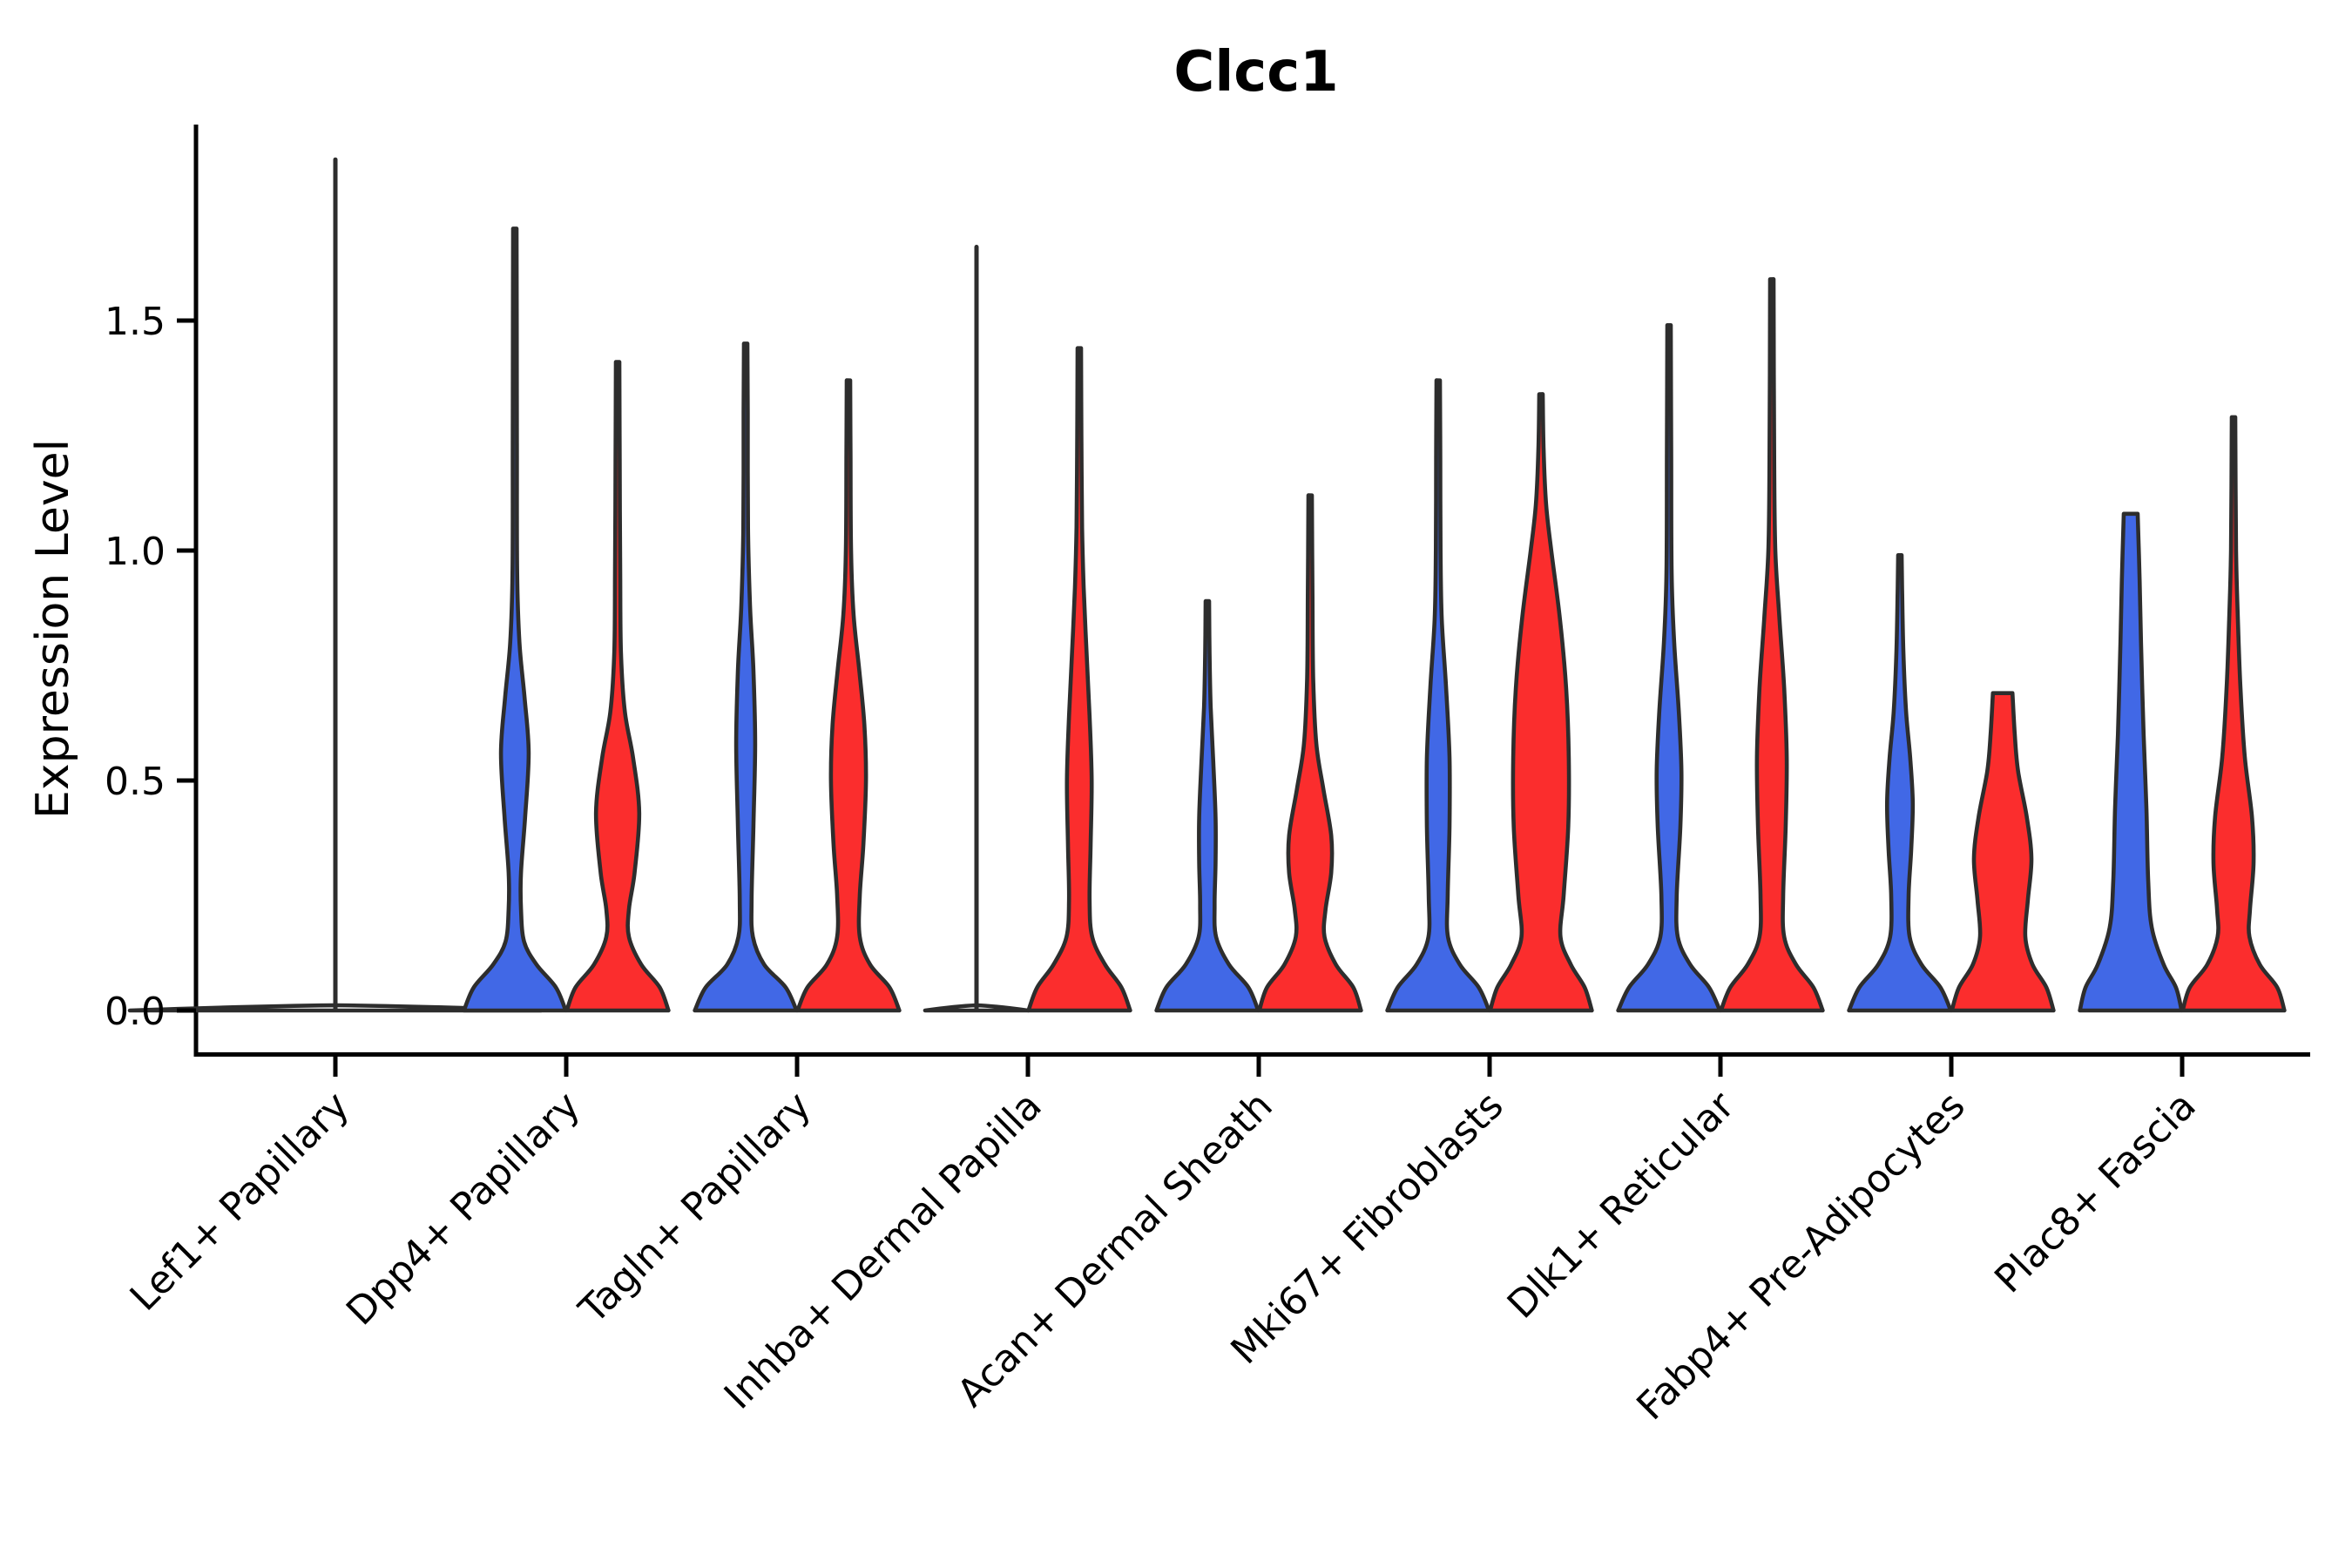 The width and height of the screenshot is (2352, 1568). Describe the element at coordinates (1255, 72) in the screenshot. I see `plot-title: Clcc1` at that location.